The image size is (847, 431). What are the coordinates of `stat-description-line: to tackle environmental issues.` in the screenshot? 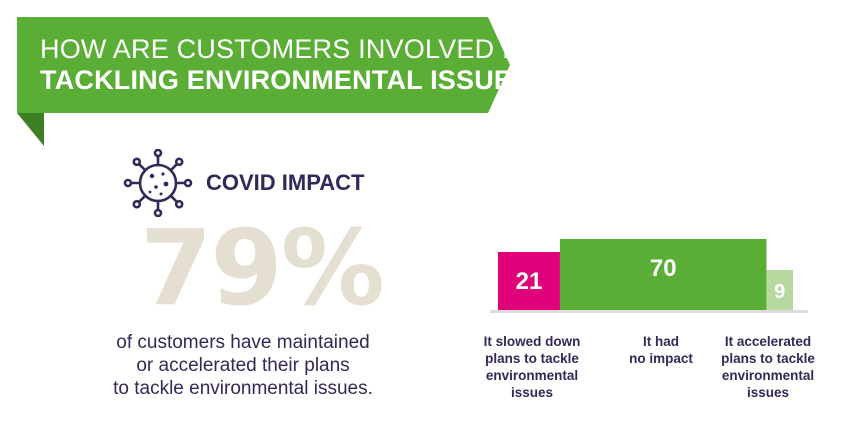 It's located at (243, 388).